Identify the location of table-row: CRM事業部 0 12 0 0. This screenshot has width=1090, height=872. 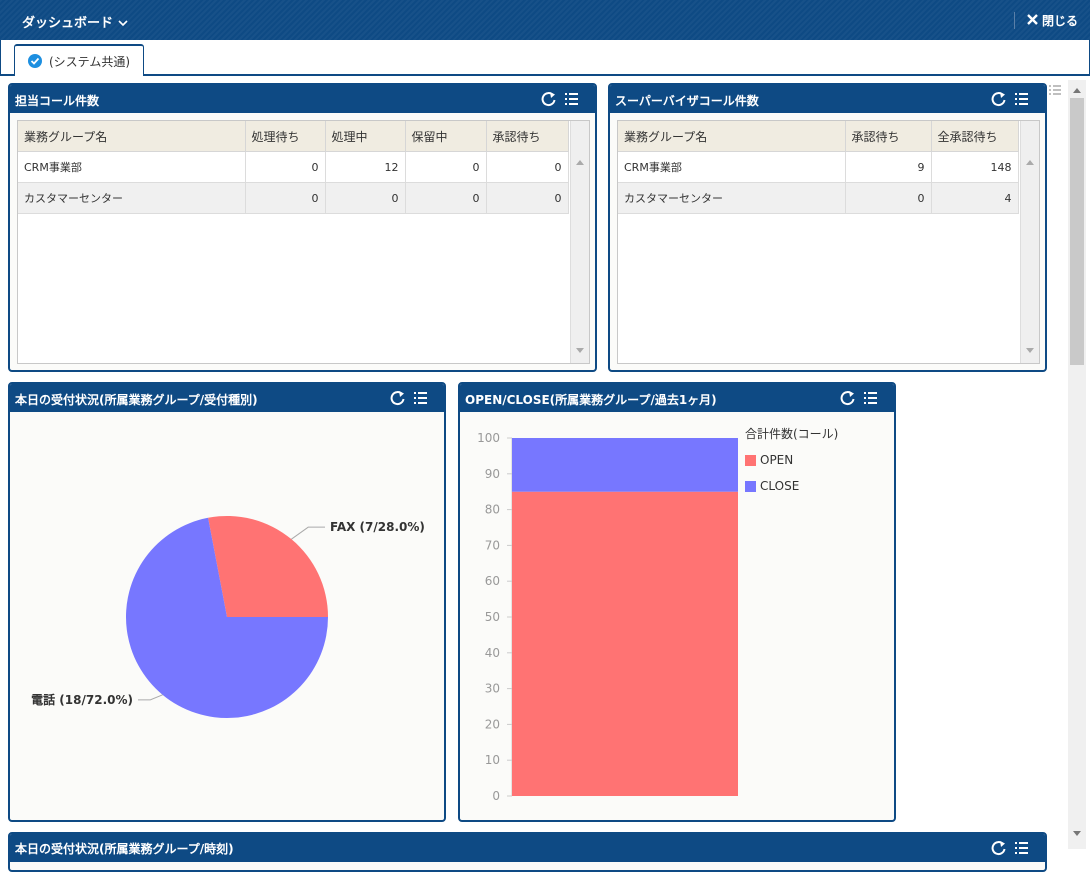
(293, 167).